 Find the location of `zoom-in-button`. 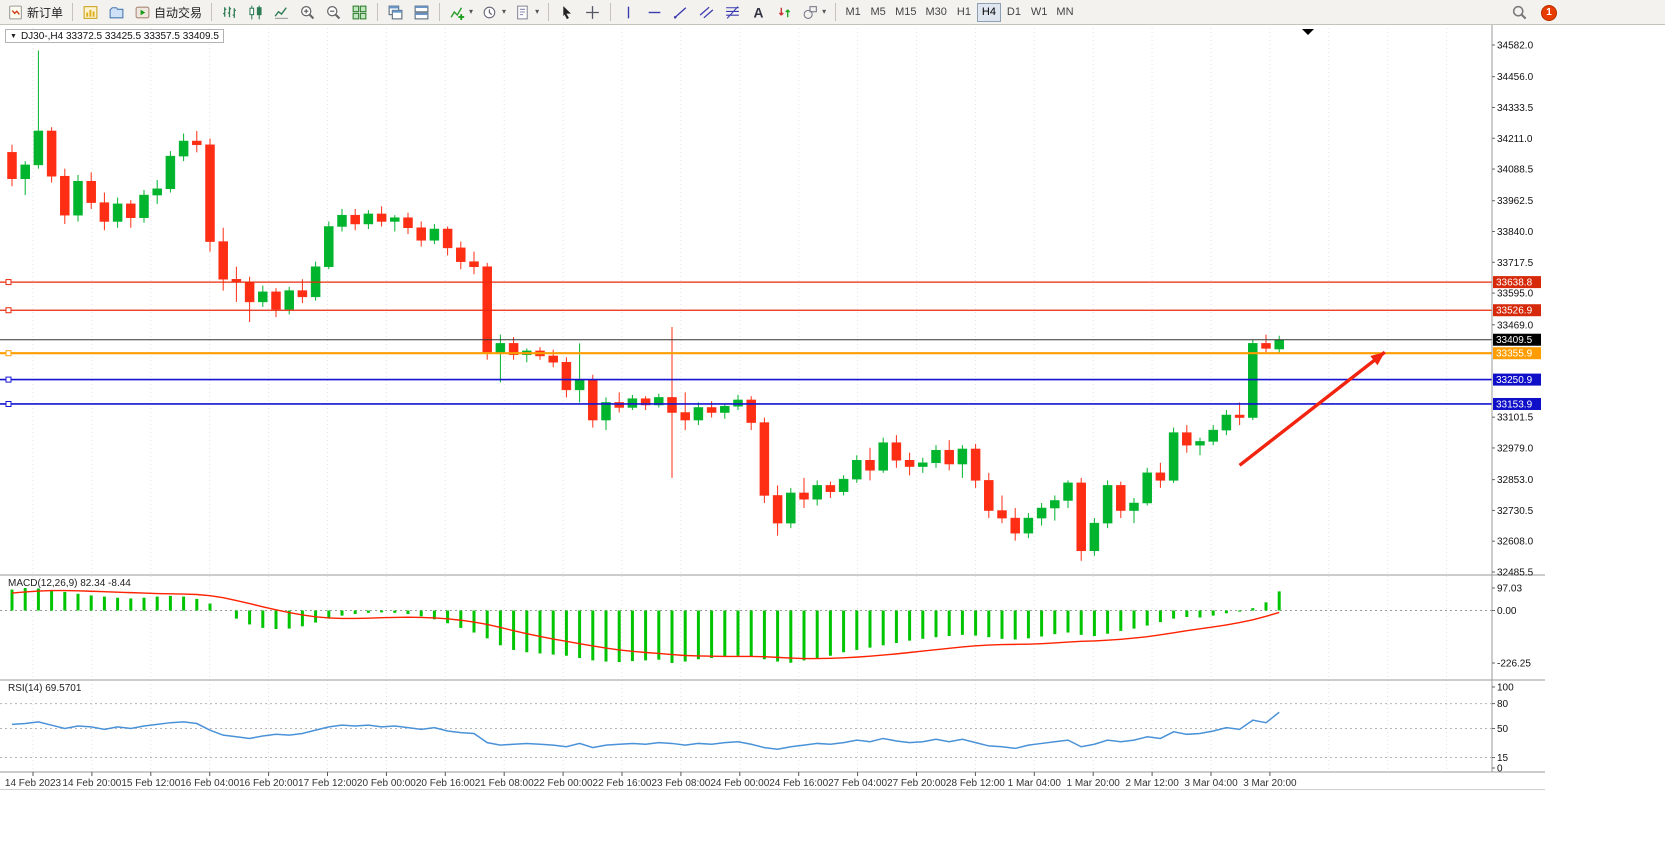

zoom-in-button is located at coordinates (307, 12).